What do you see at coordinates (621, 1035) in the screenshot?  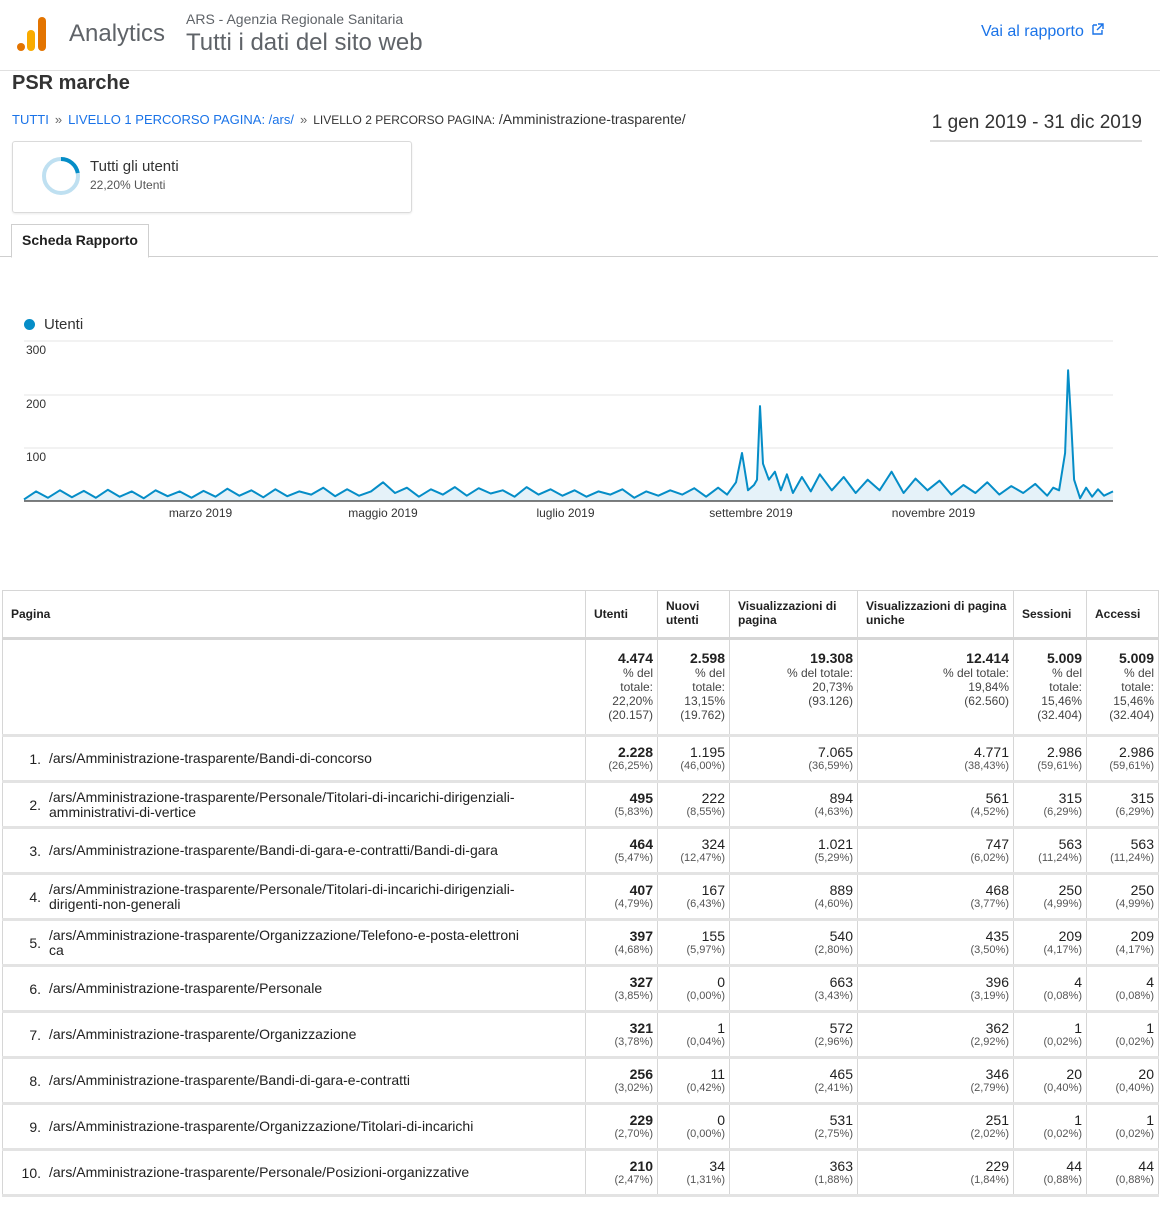 I see `metric-cell: 321 (3,78%)` at bounding box center [621, 1035].